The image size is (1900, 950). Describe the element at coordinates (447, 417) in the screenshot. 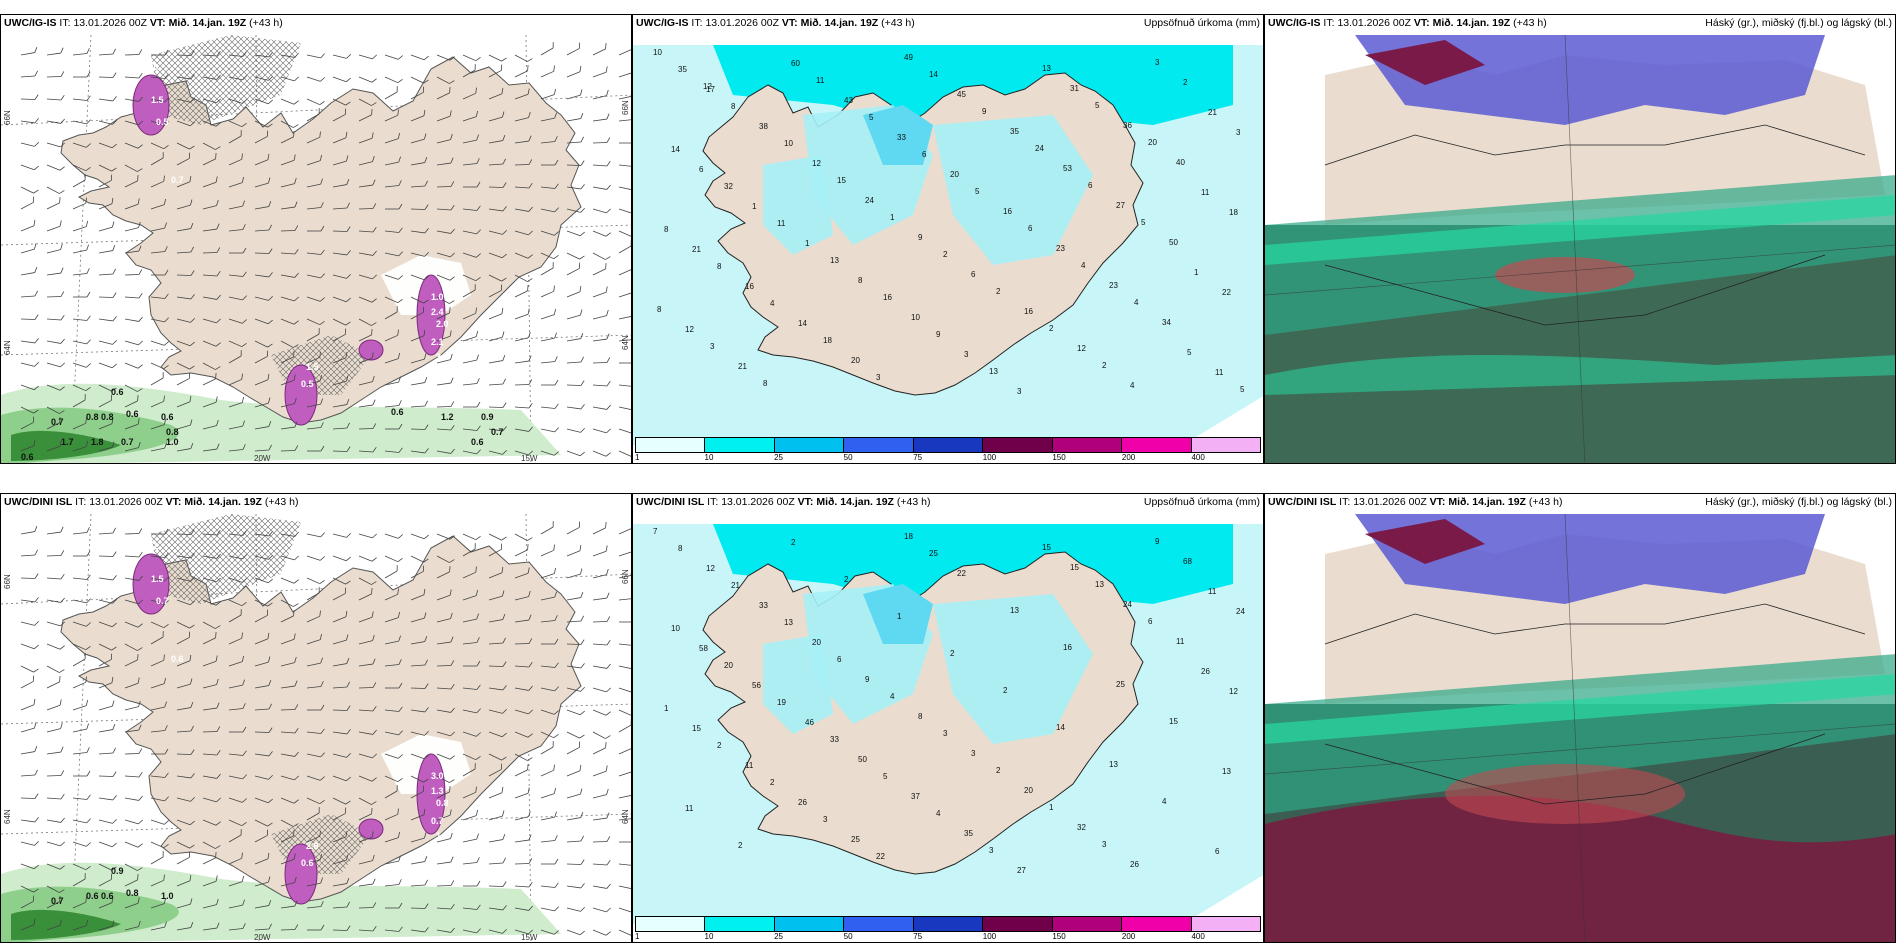

I see `wind-speed-label: 1.2` at that location.